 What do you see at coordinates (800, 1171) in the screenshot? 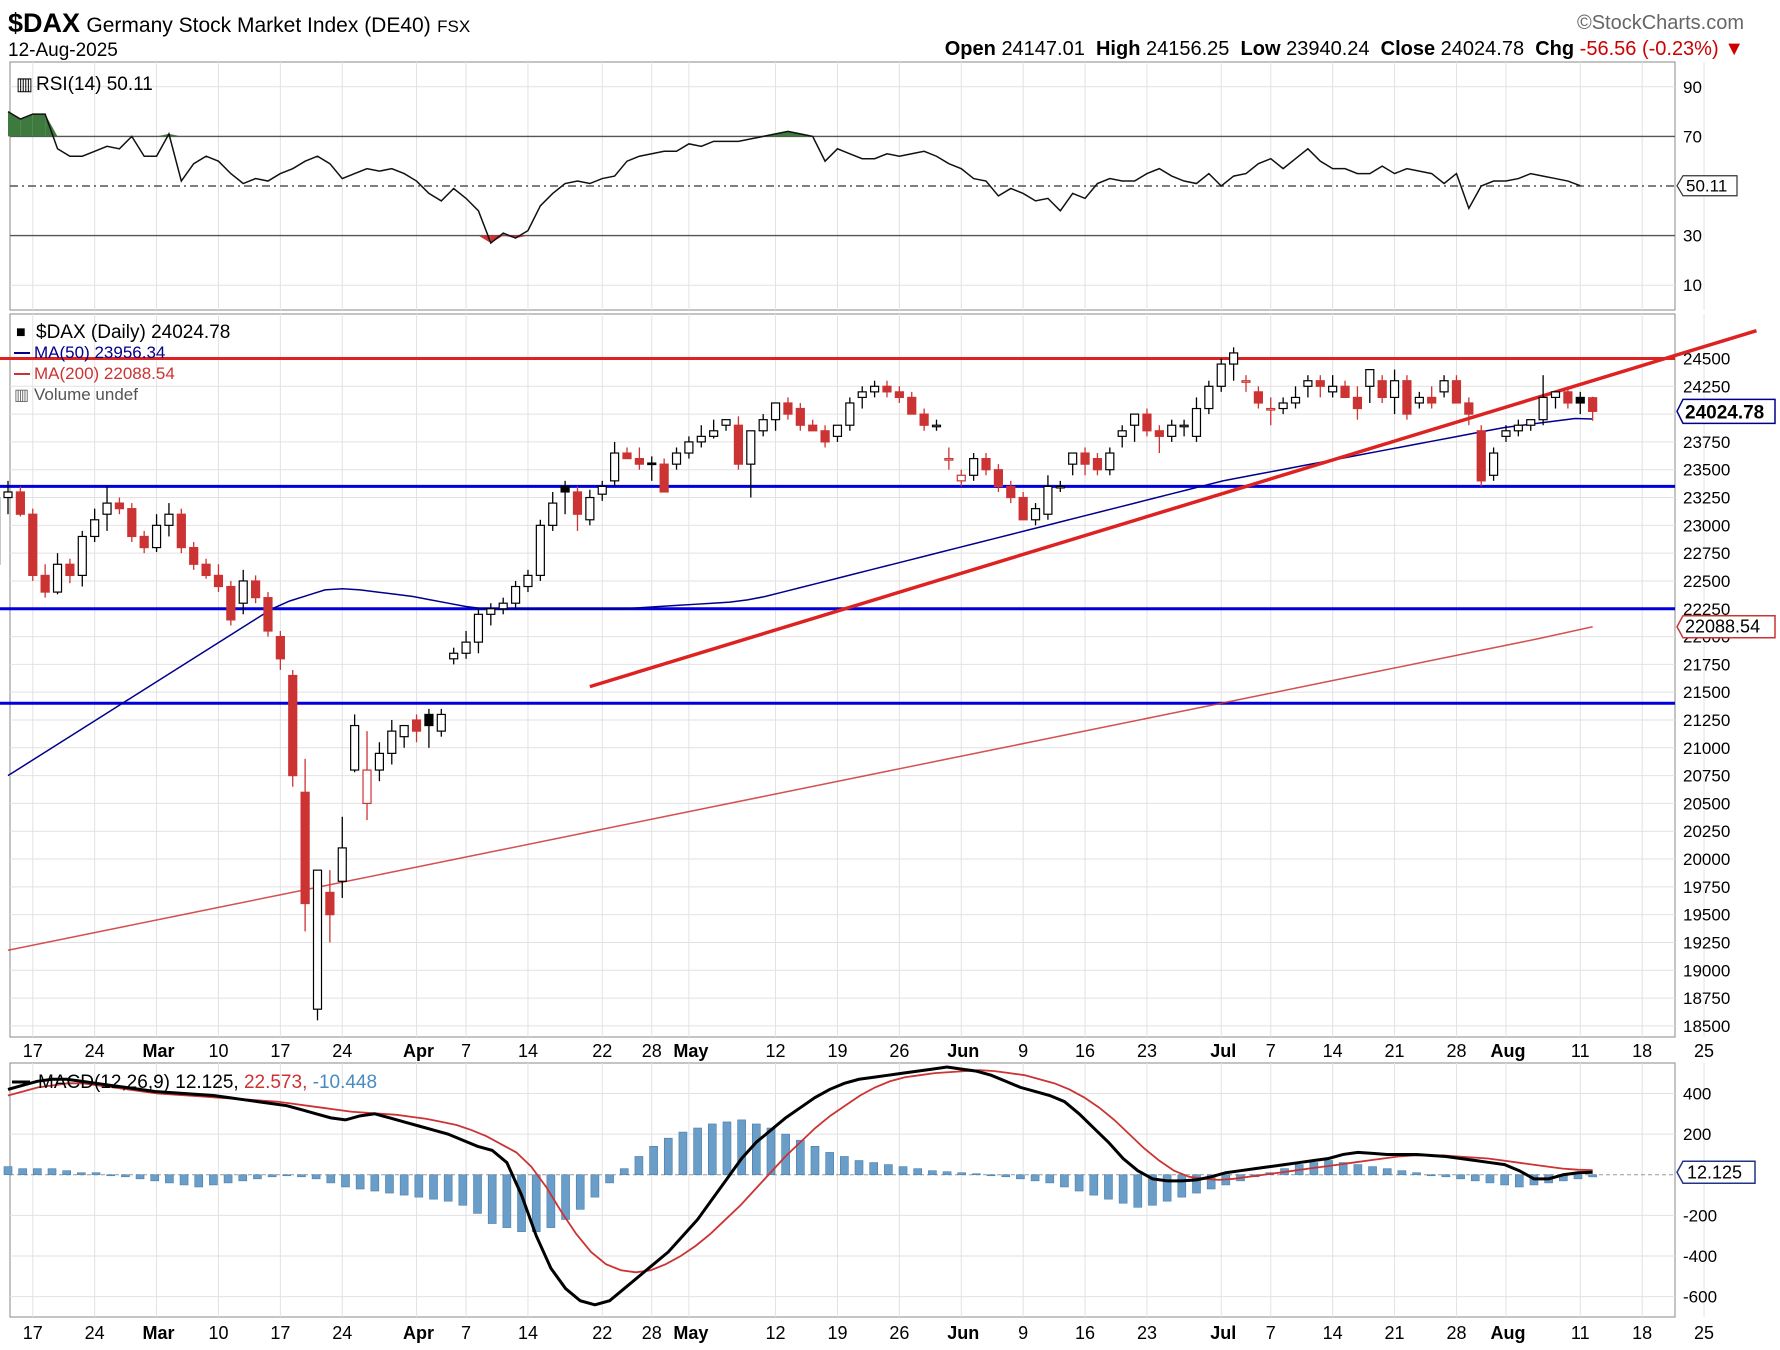
I see `signal-line` at bounding box center [800, 1171].